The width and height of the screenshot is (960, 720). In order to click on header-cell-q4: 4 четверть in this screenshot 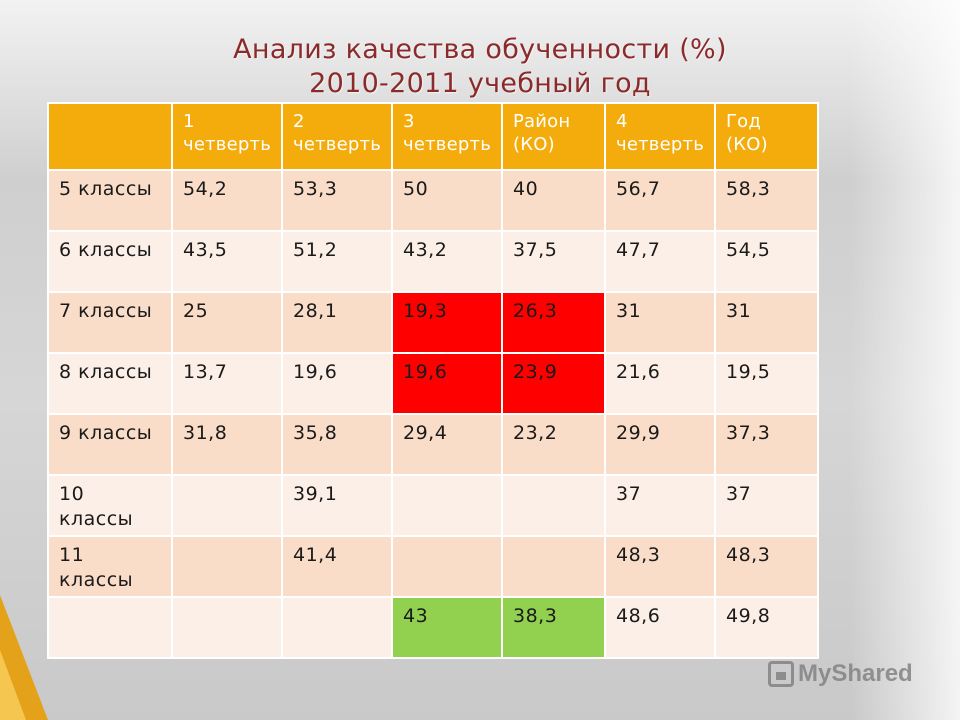, I will do `click(660, 136)`.